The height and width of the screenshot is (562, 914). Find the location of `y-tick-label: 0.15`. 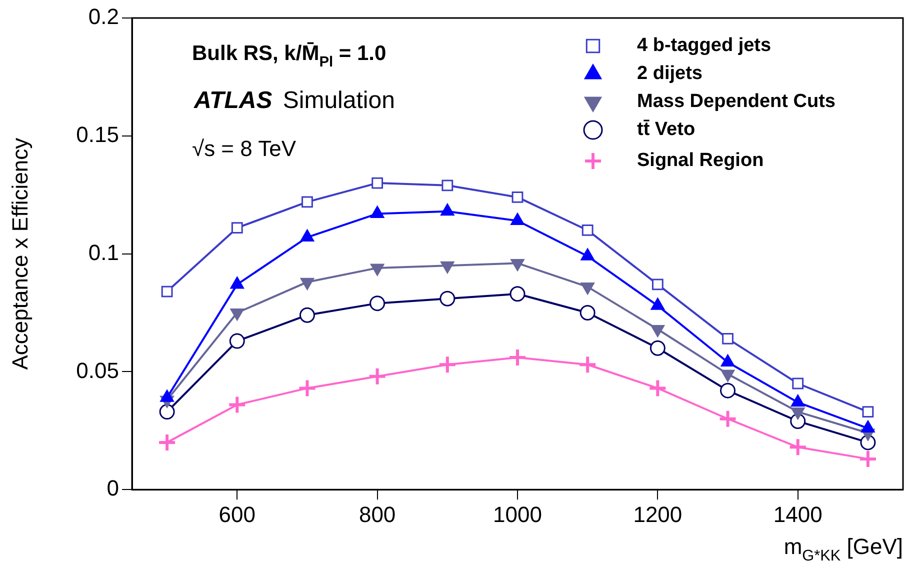

y-tick-label: 0.15 is located at coordinates (97, 134).